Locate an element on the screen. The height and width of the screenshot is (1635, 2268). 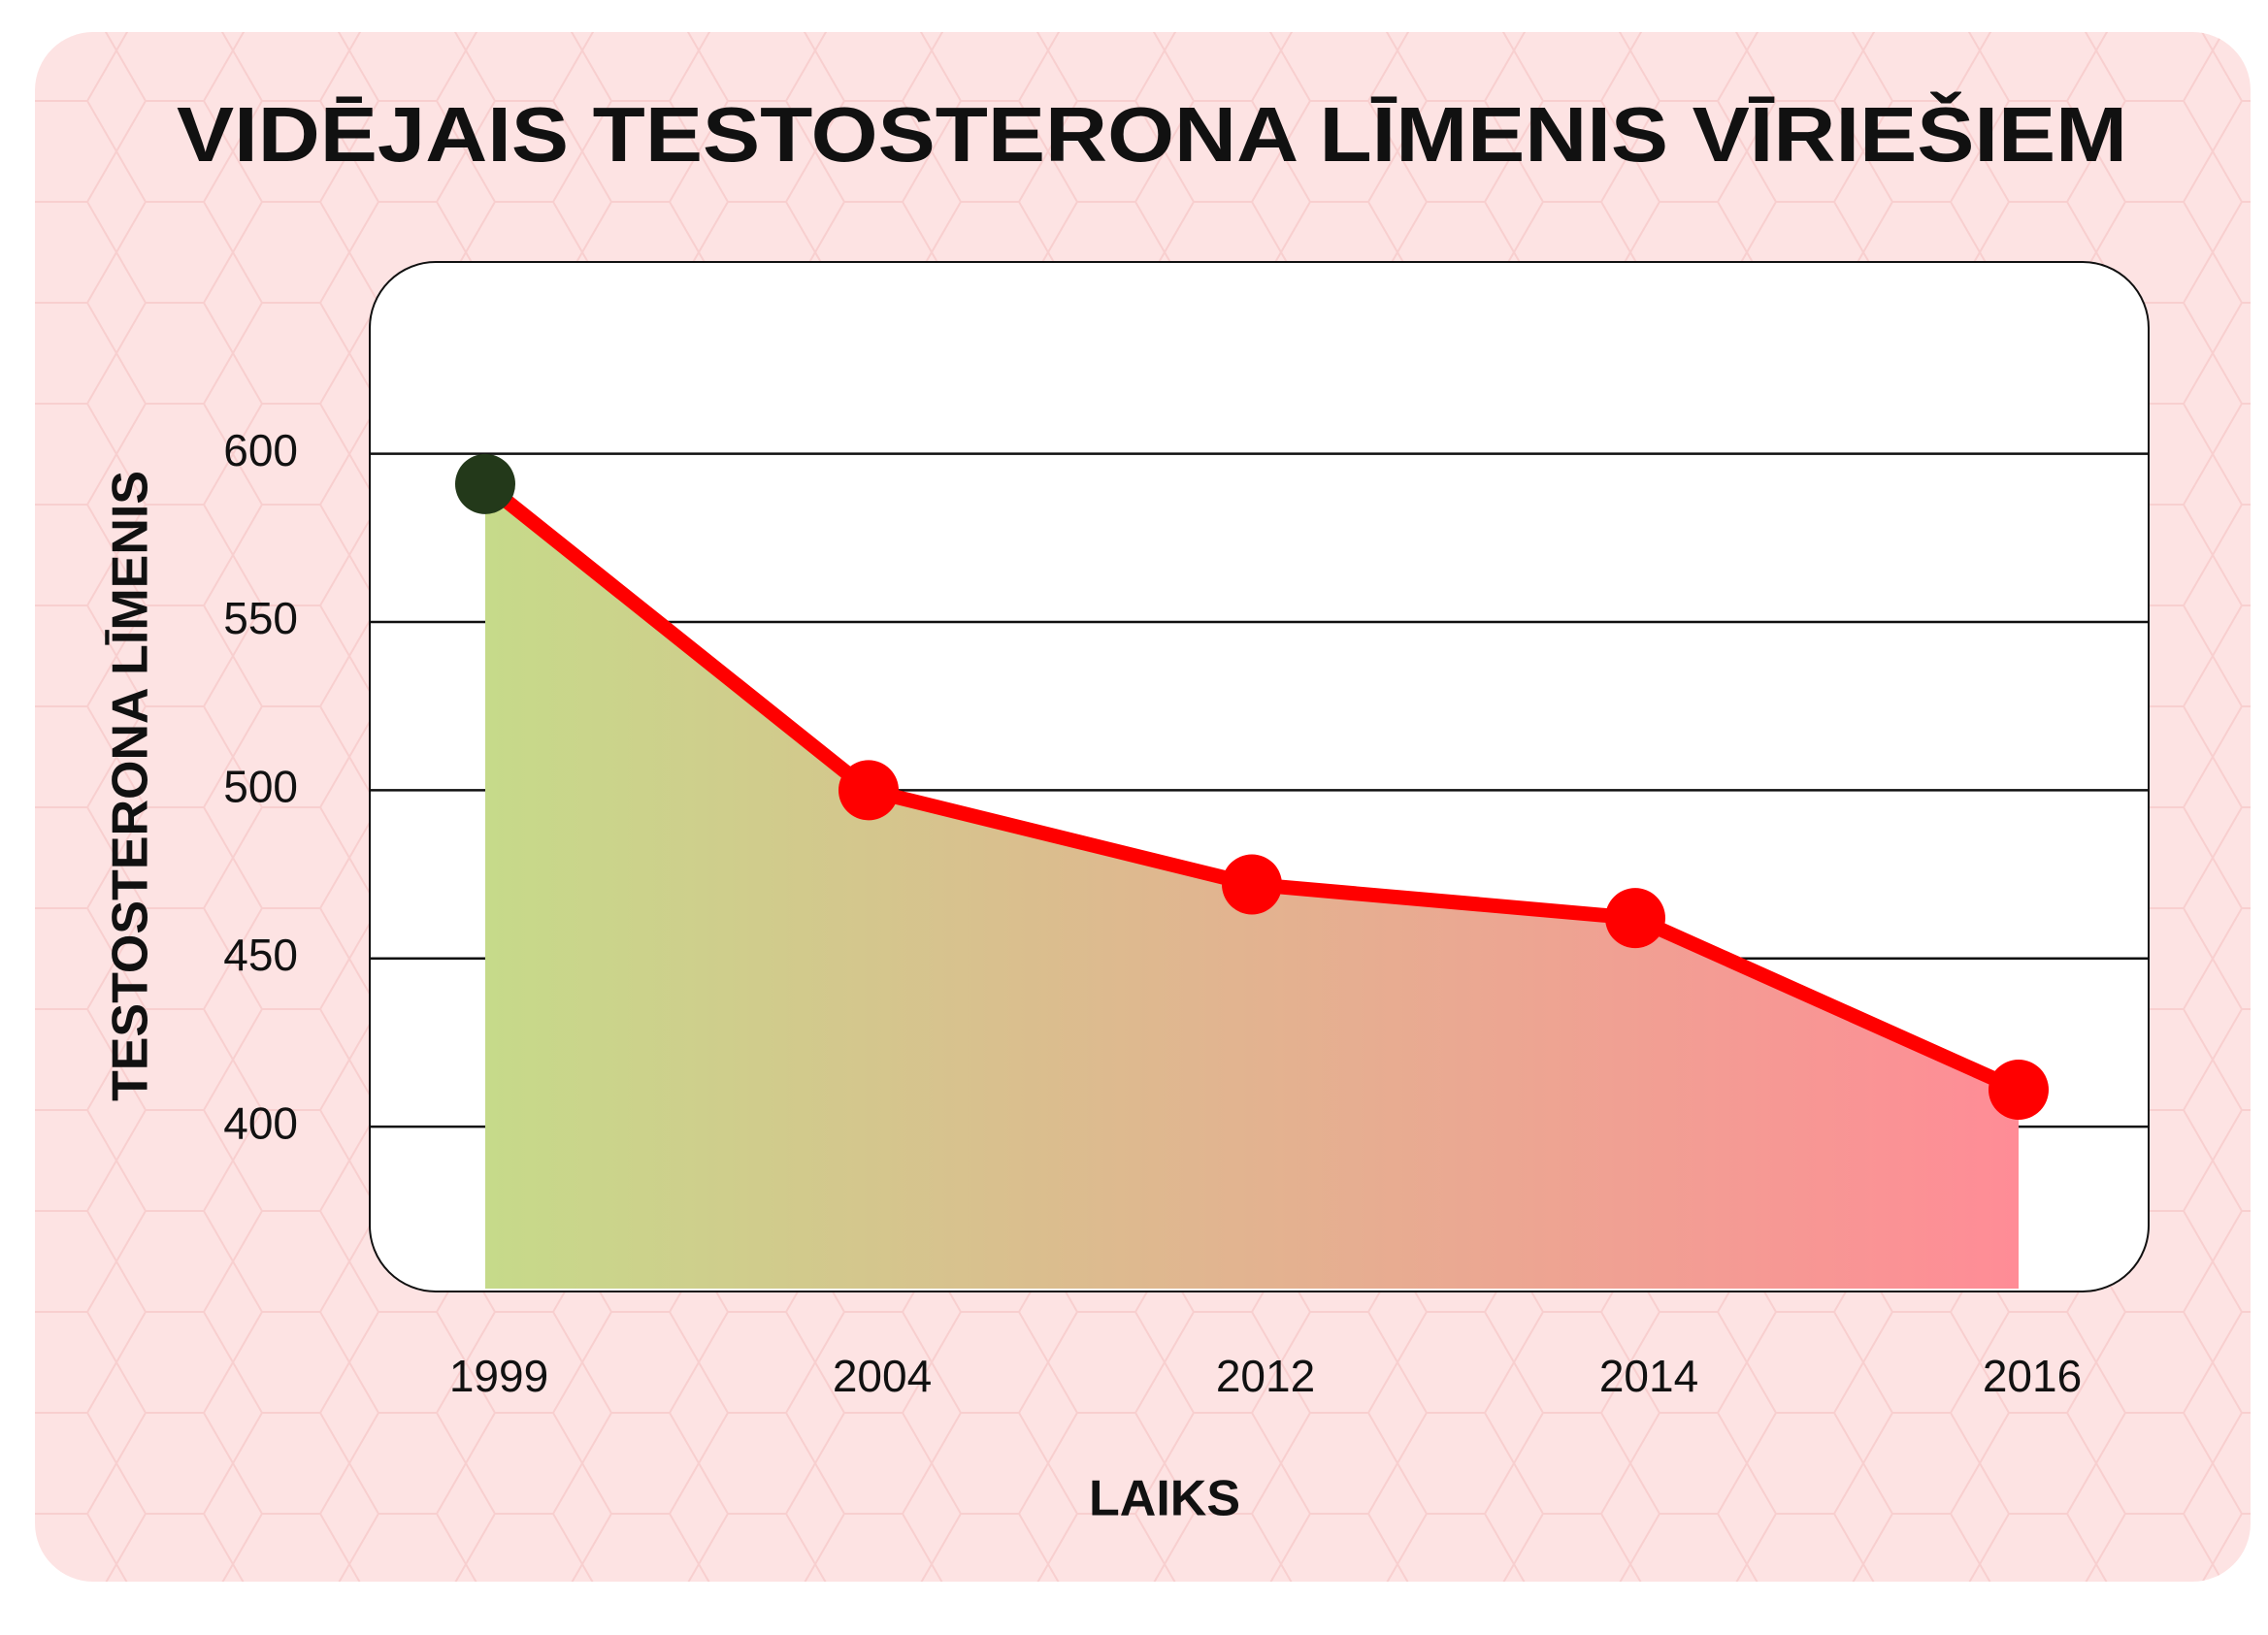
x-tick-label: 2014 is located at coordinates (1648, 1376).